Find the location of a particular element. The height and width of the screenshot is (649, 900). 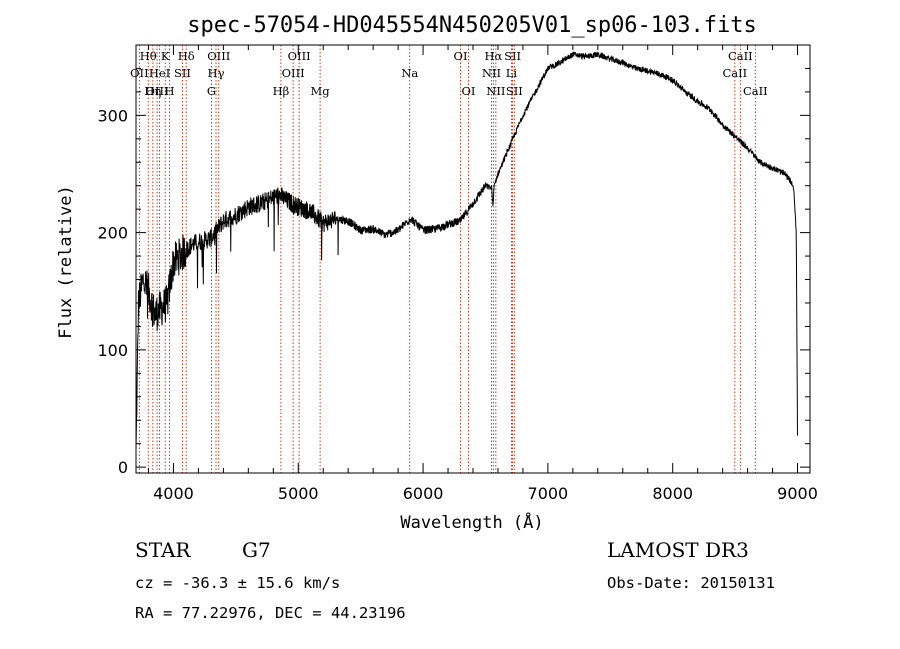

line-label: Hθ is located at coordinates (148, 56).